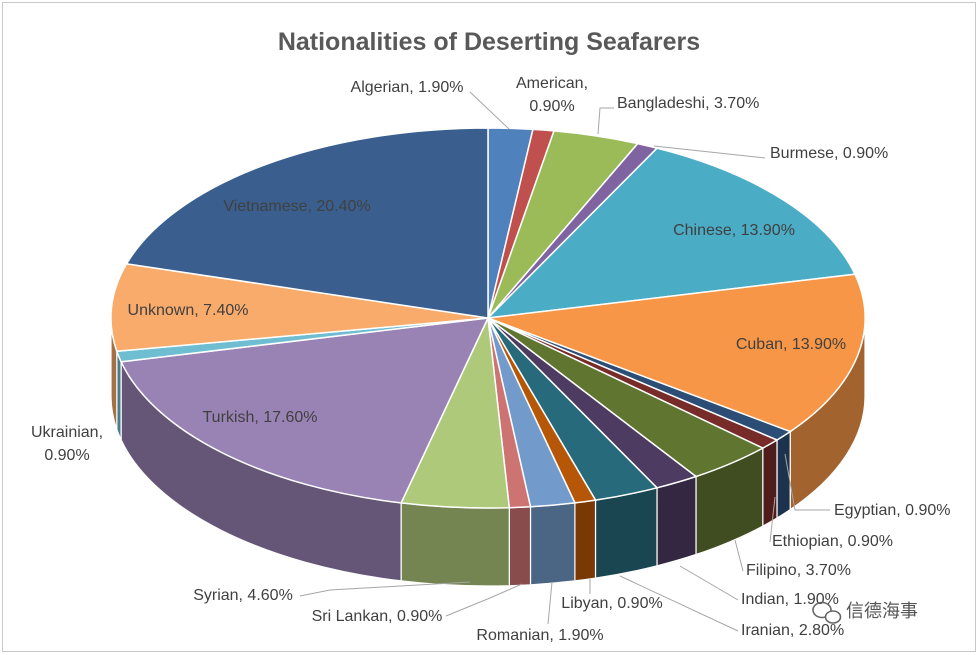  I want to click on leader-iranian, so click(679, 603).